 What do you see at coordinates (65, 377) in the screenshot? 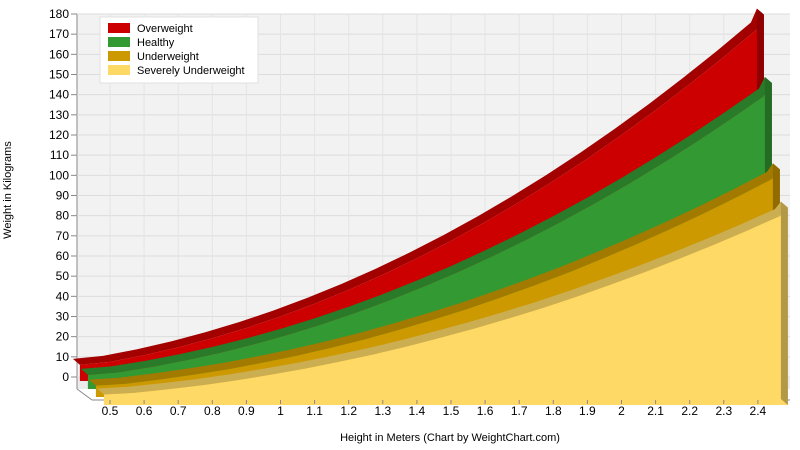
I see `y-tick-label: 0` at bounding box center [65, 377].